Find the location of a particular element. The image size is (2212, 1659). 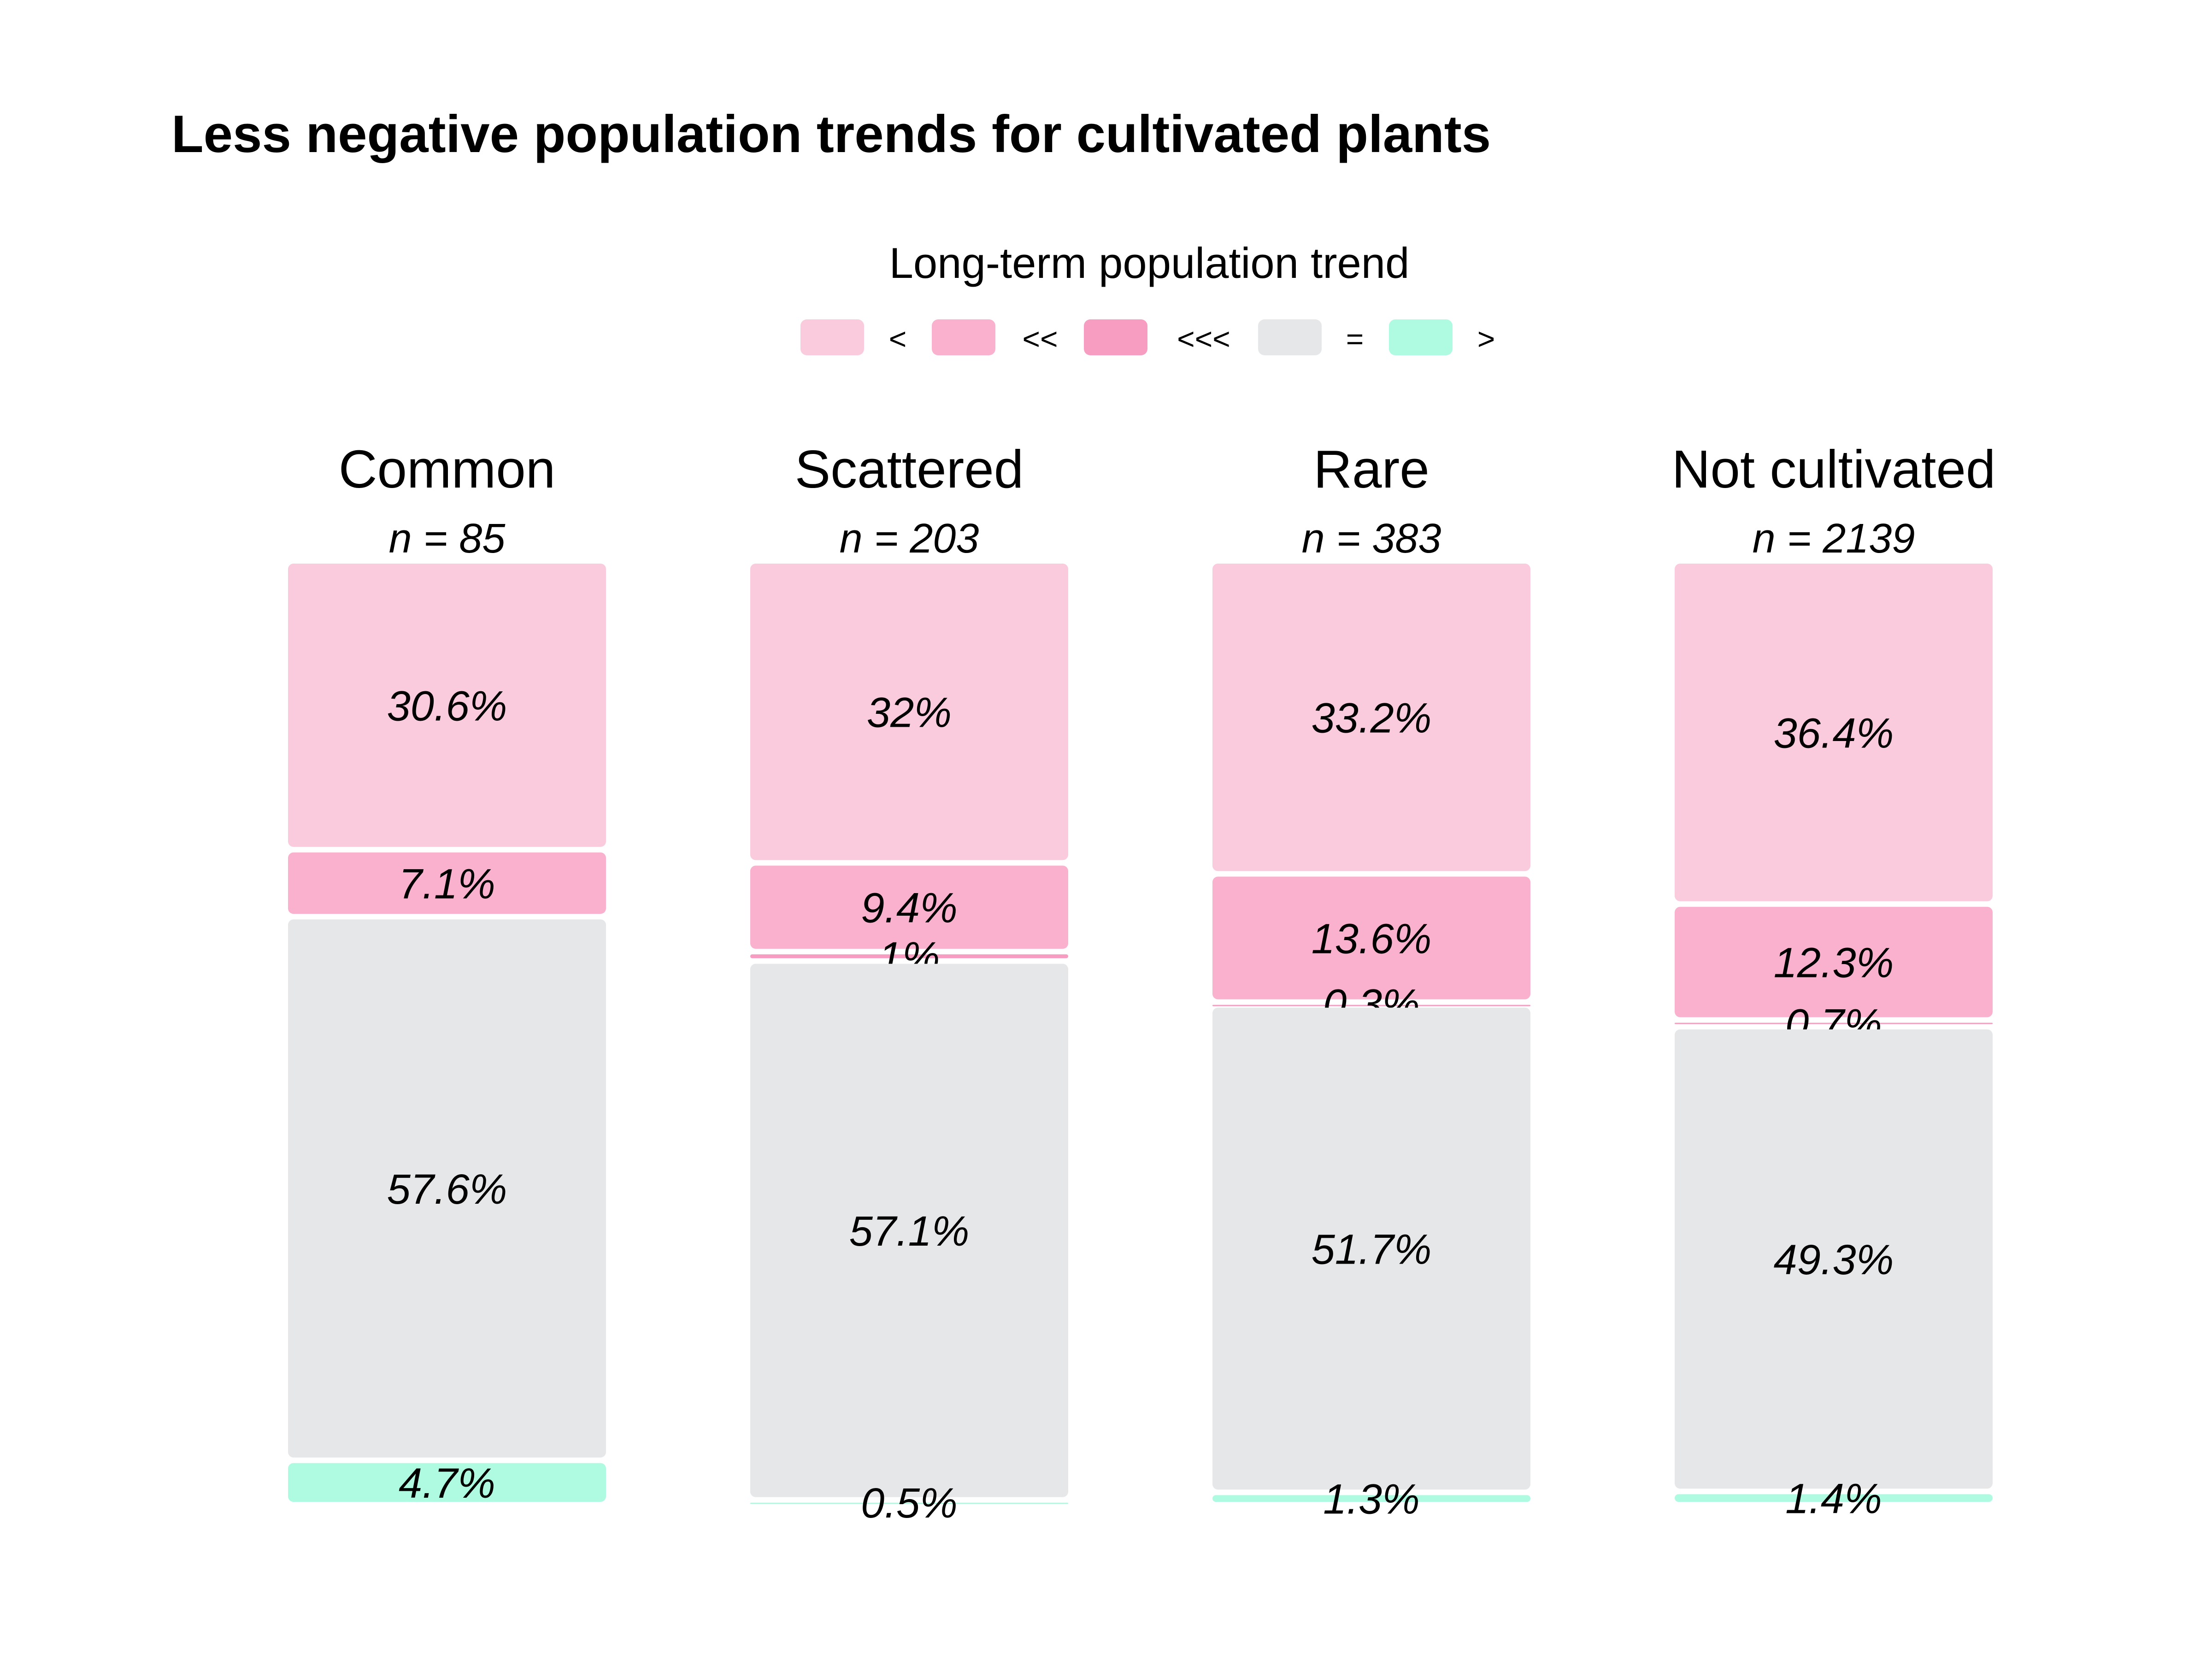

facet-0: Common n = 85 30.6% 7.1% 57.6% 4.7% is located at coordinates (447, 973).